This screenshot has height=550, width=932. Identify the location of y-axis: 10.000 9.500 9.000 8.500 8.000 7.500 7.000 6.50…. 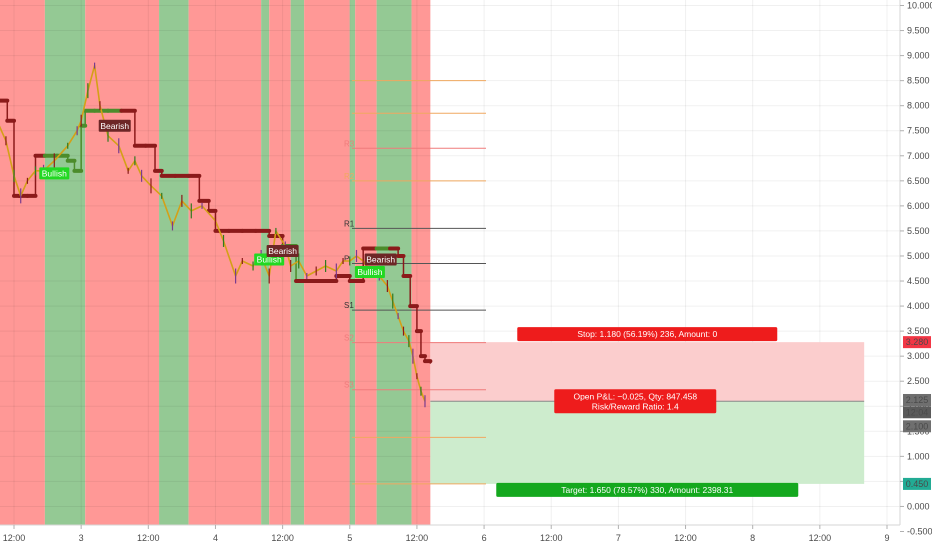
(915, 275).